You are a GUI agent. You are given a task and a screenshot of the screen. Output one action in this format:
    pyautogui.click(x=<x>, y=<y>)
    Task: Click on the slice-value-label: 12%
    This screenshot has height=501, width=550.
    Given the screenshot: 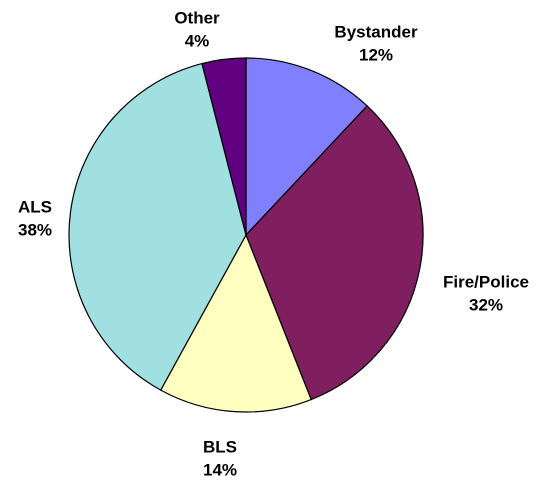 What is the action you would take?
    pyautogui.click(x=376, y=54)
    